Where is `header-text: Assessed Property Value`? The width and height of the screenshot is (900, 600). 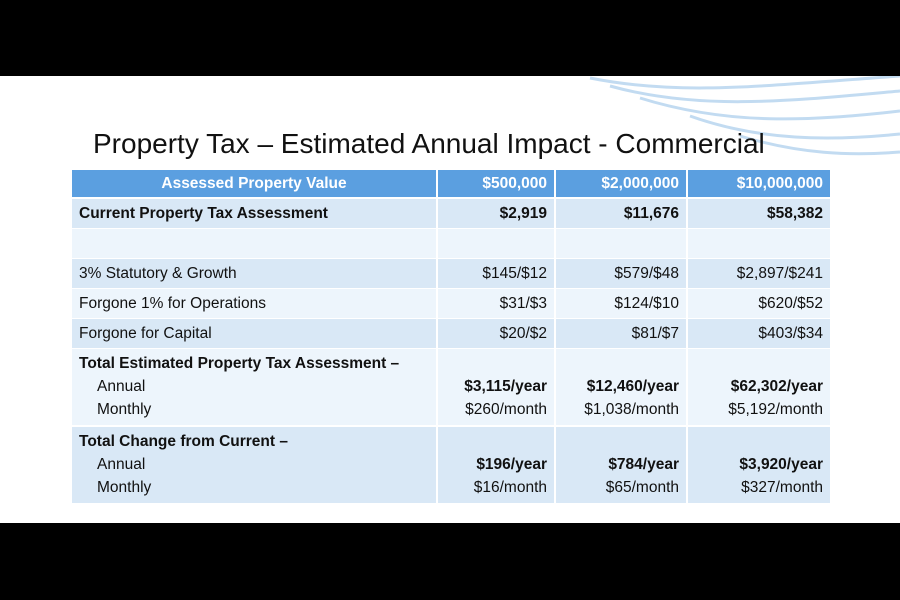 header-text: Assessed Property Value is located at coordinates (254, 183).